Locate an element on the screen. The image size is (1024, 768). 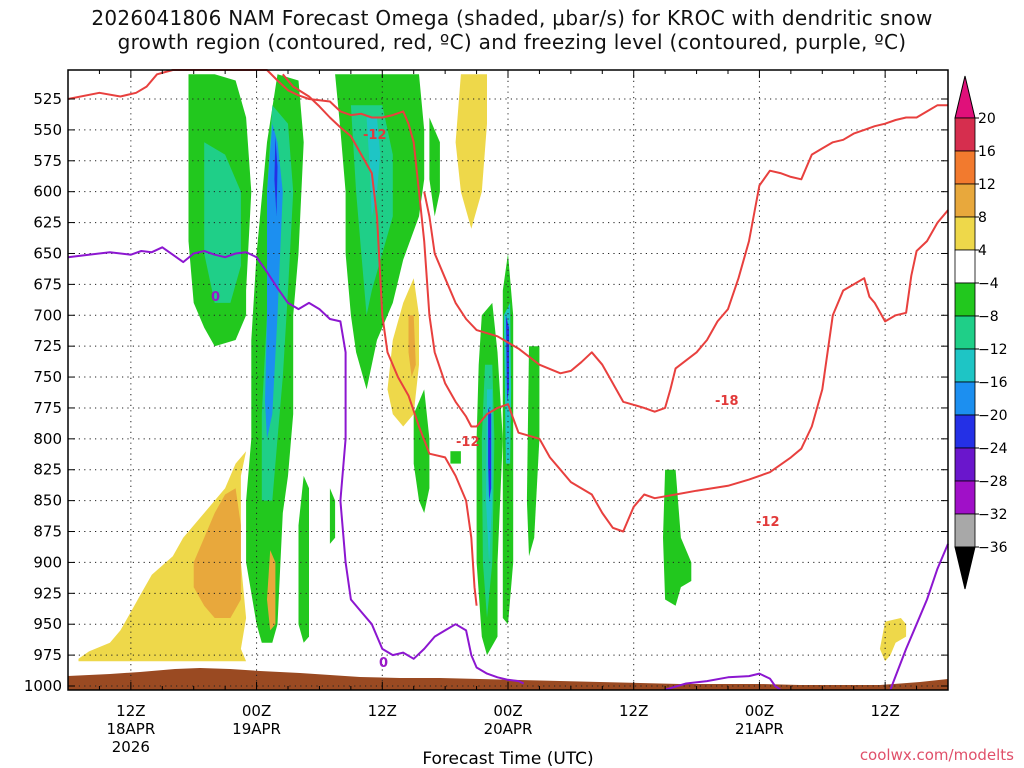
colorbar-label: −12 is located at coordinates (993, 350).